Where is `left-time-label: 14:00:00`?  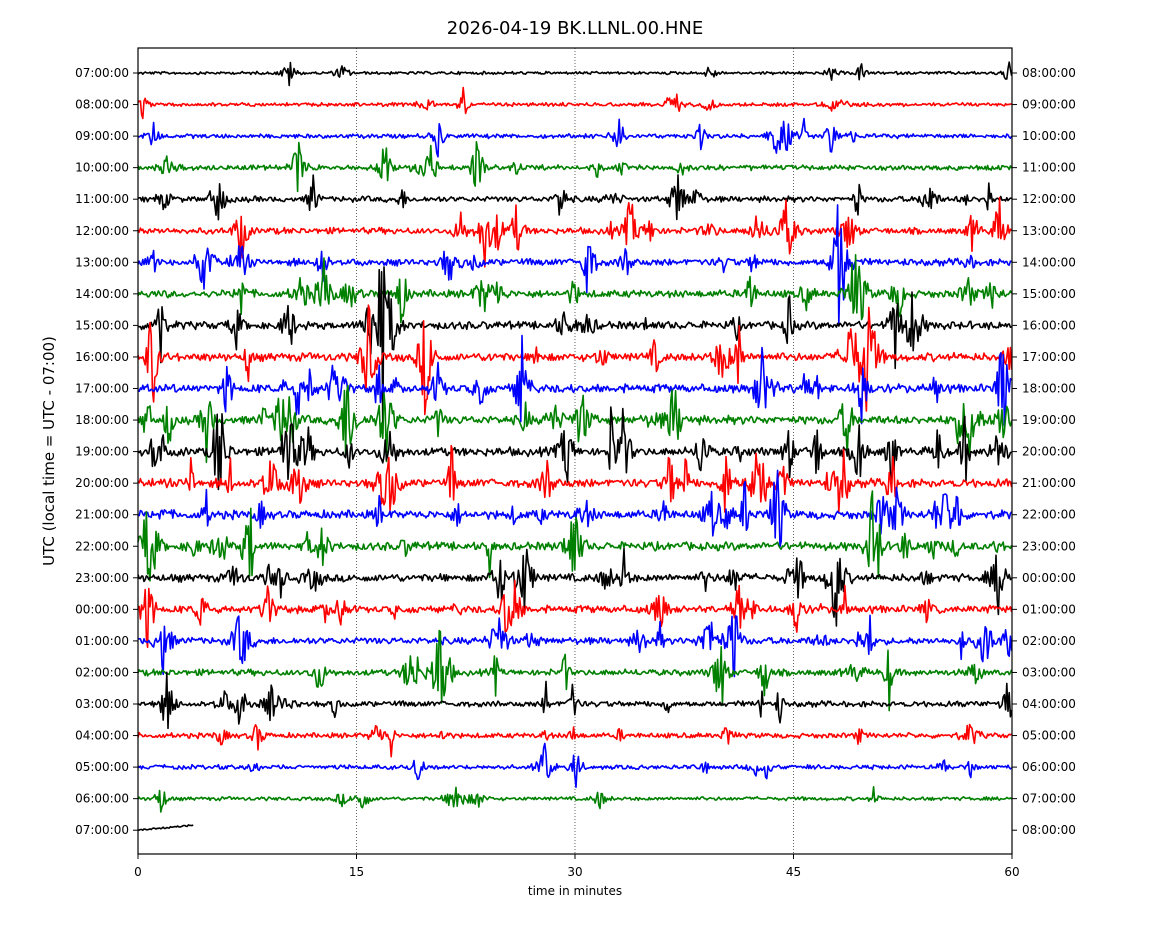 left-time-label: 14:00:00 is located at coordinates (102, 294).